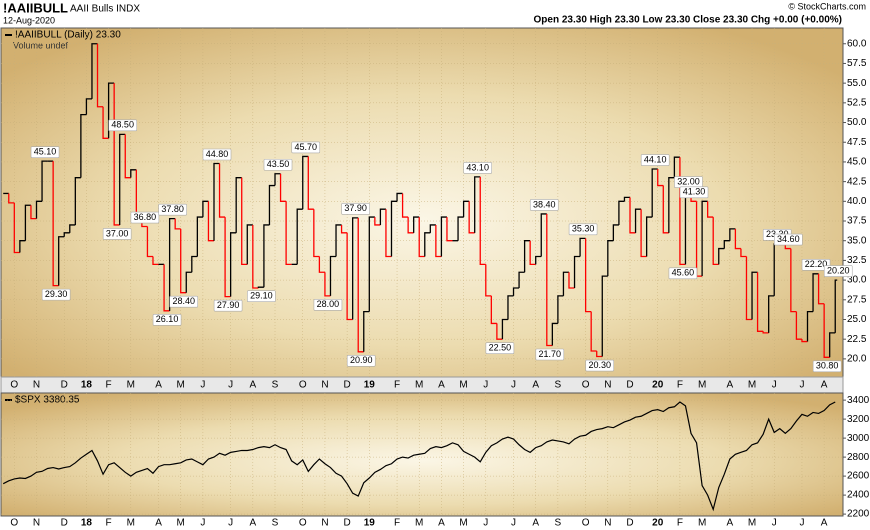  I want to click on value-label: 30.80, so click(827, 366).